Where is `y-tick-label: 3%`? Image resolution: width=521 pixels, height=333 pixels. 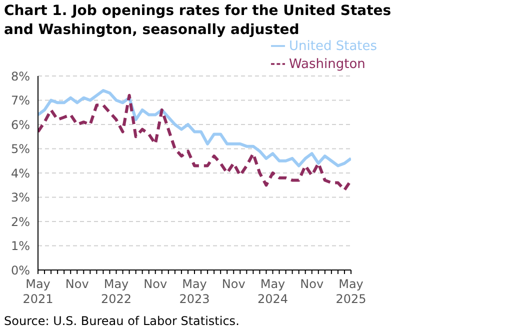
y-tick-label: 3% is located at coordinates (20, 197).